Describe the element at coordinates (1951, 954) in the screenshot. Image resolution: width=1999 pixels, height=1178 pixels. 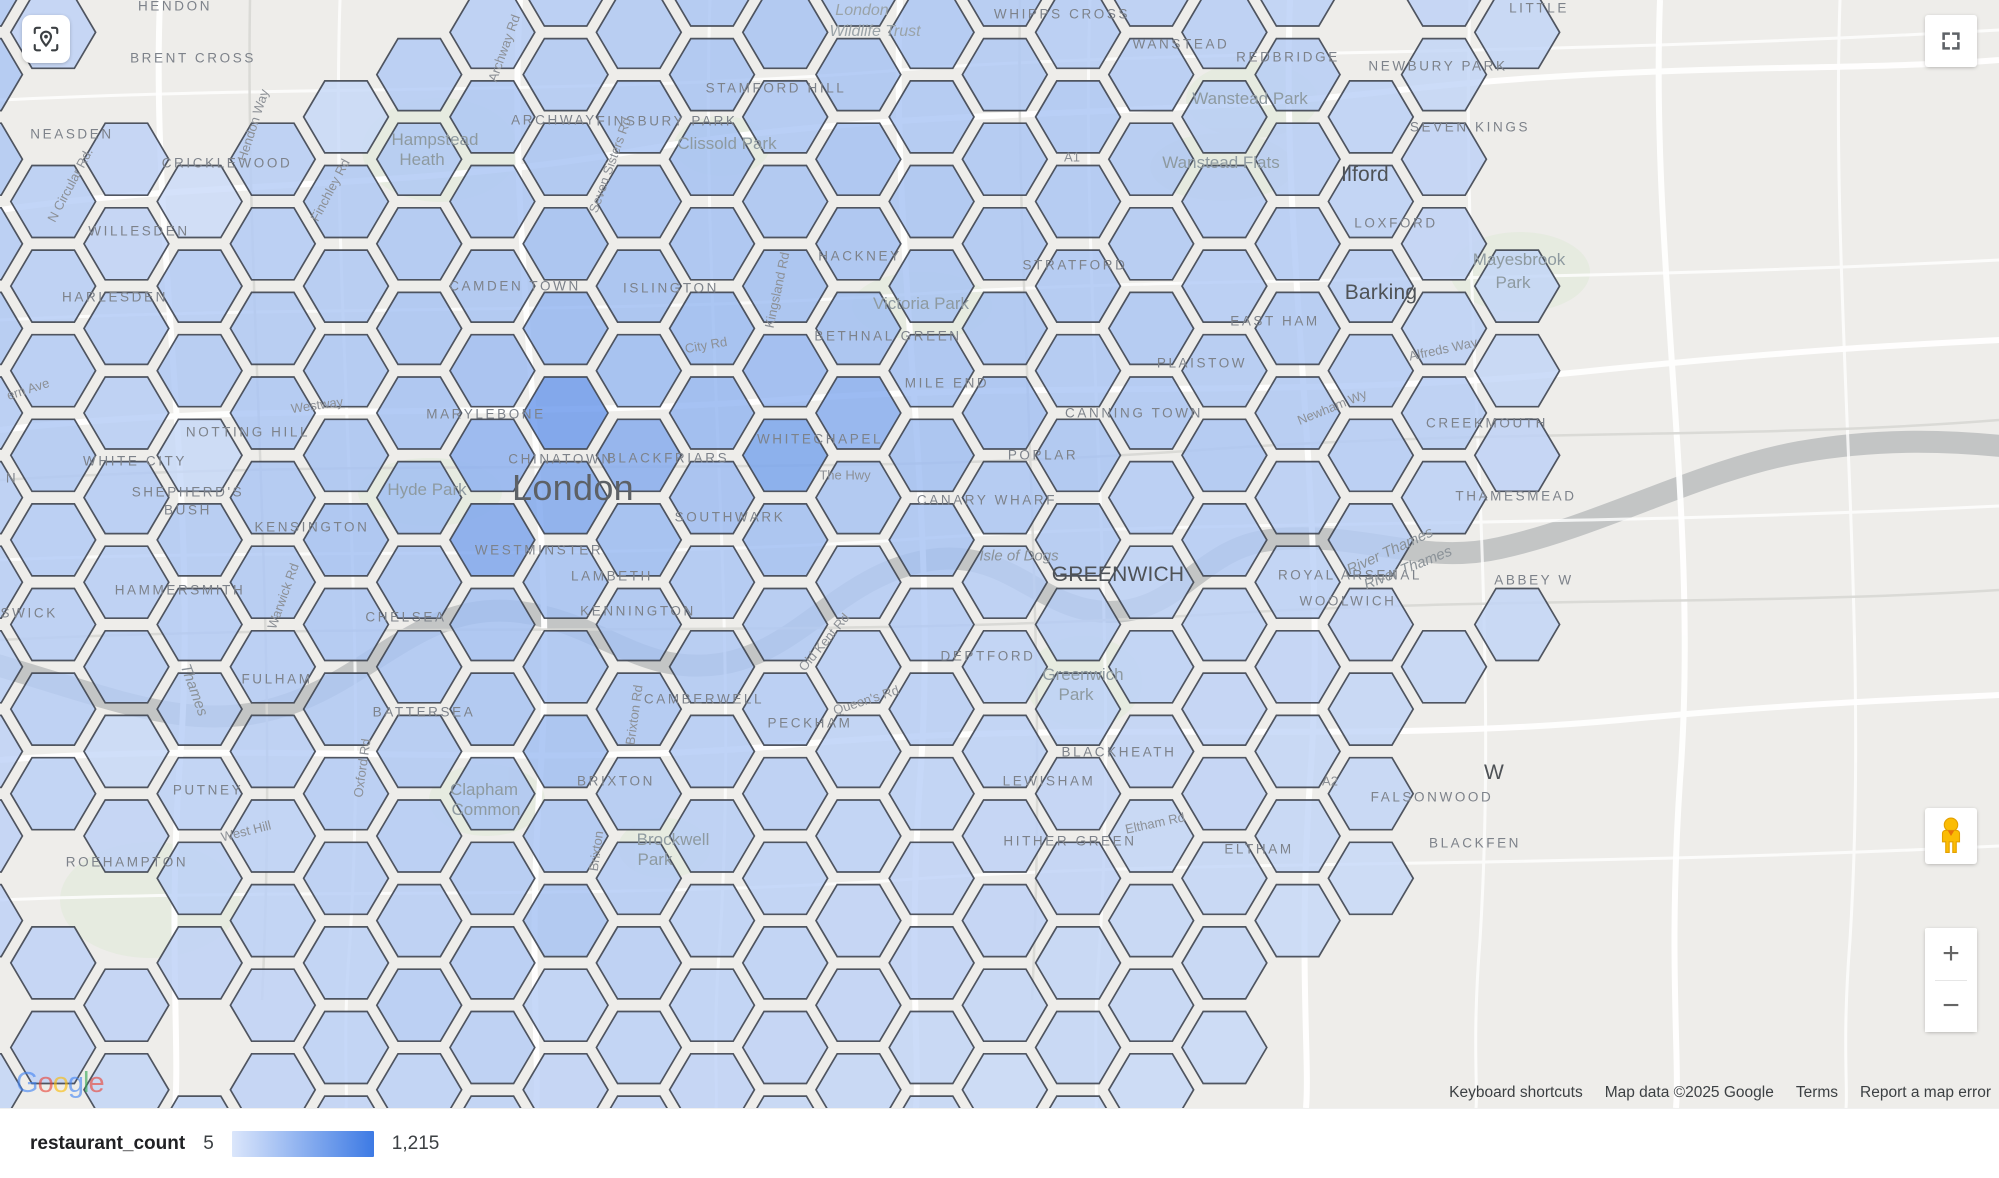
I see `zoom-in-button: +` at that location.